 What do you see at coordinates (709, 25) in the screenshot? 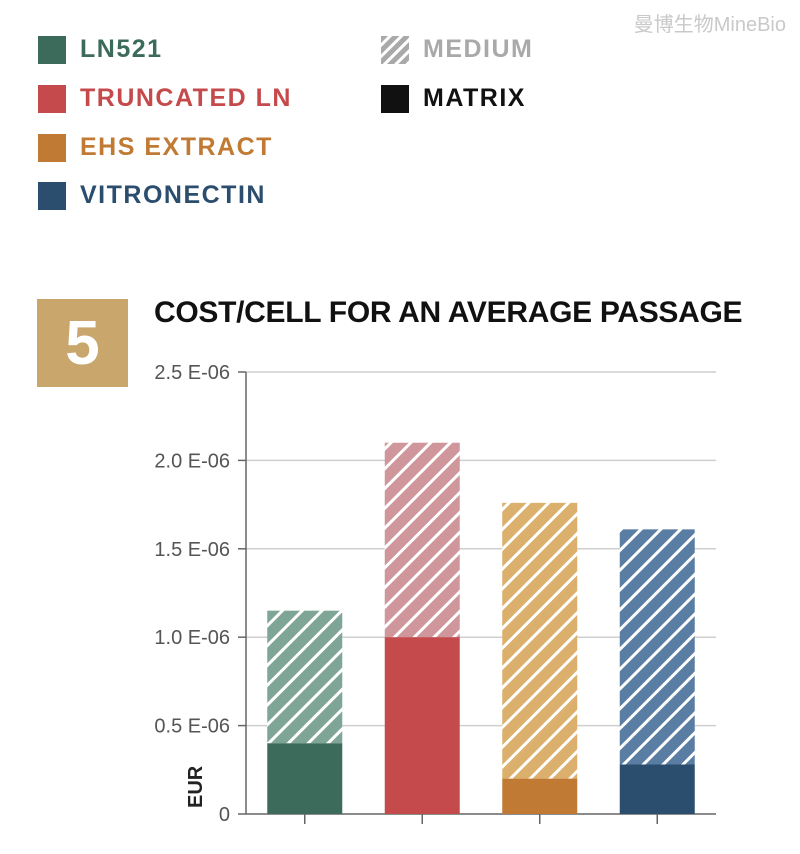
I see `watermark: 曼博生物MineBio` at bounding box center [709, 25].